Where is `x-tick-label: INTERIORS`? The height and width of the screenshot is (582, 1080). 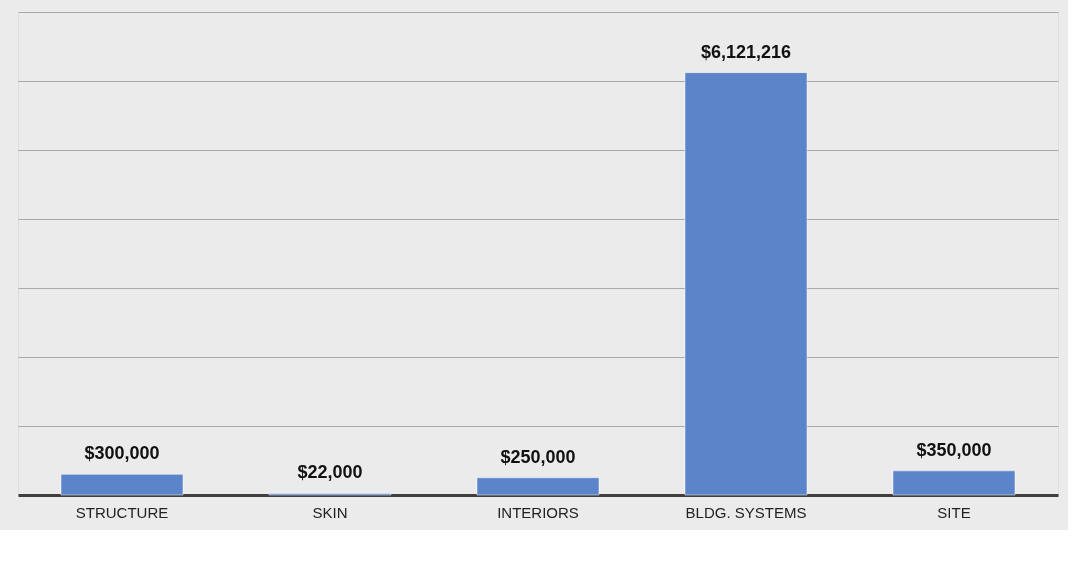 x-tick-label: INTERIORS is located at coordinates (538, 512).